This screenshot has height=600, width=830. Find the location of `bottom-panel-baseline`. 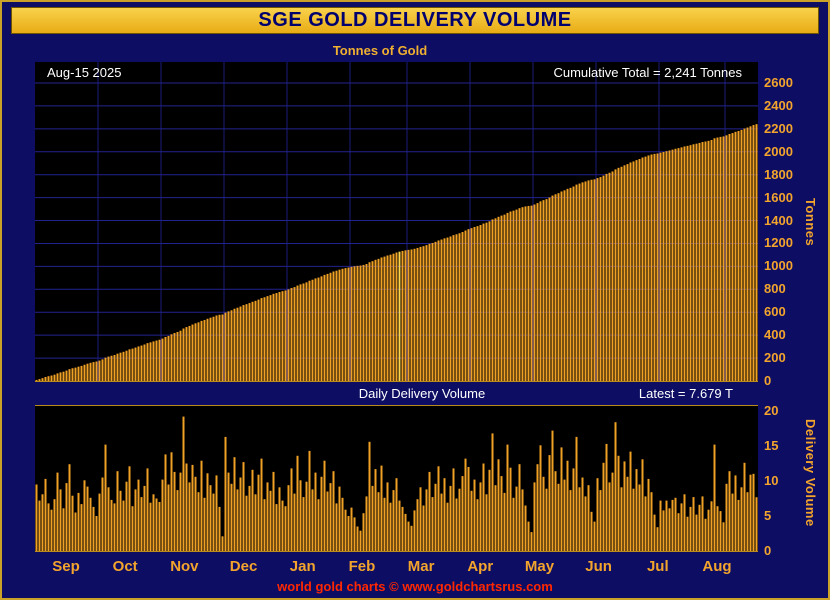

bottom-panel-baseline is located at coordinates (396, 551).